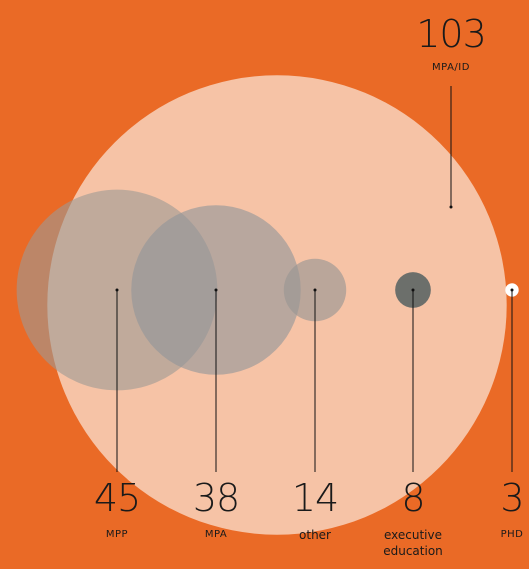 Image resolution: width=529 pixels, height=569 pixels. Describe the element at coordinates (451, 67) in the screenshot. I see `category-label: MPA/ID` at that location.